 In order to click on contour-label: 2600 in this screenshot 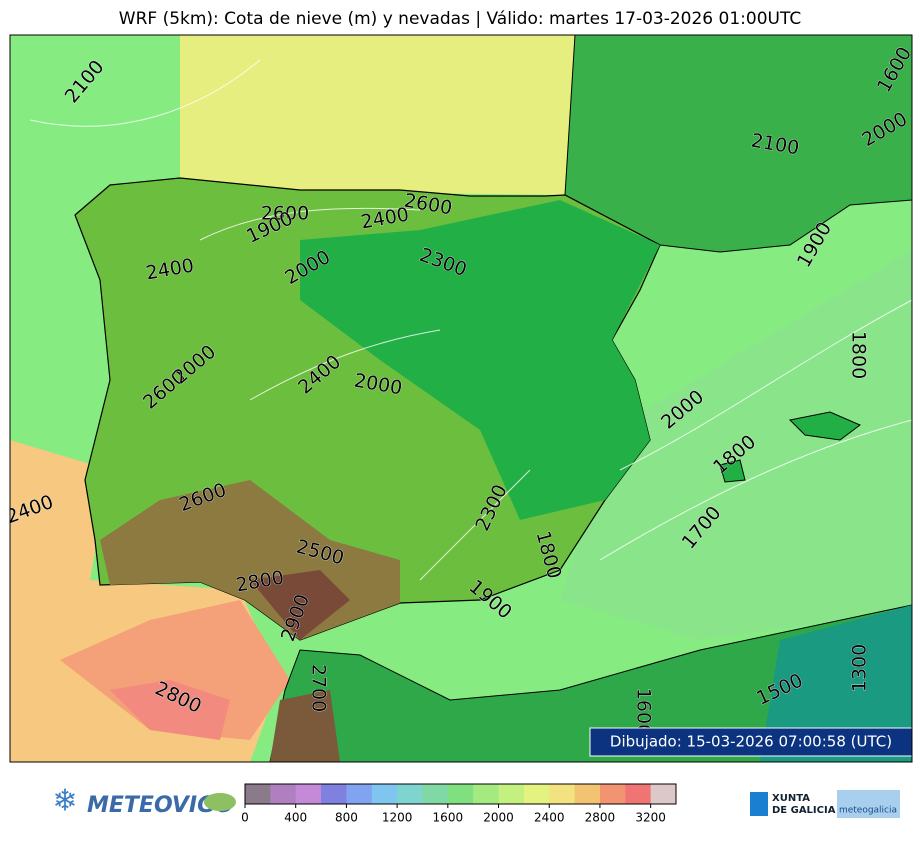, I will do `click(285, 214)`.